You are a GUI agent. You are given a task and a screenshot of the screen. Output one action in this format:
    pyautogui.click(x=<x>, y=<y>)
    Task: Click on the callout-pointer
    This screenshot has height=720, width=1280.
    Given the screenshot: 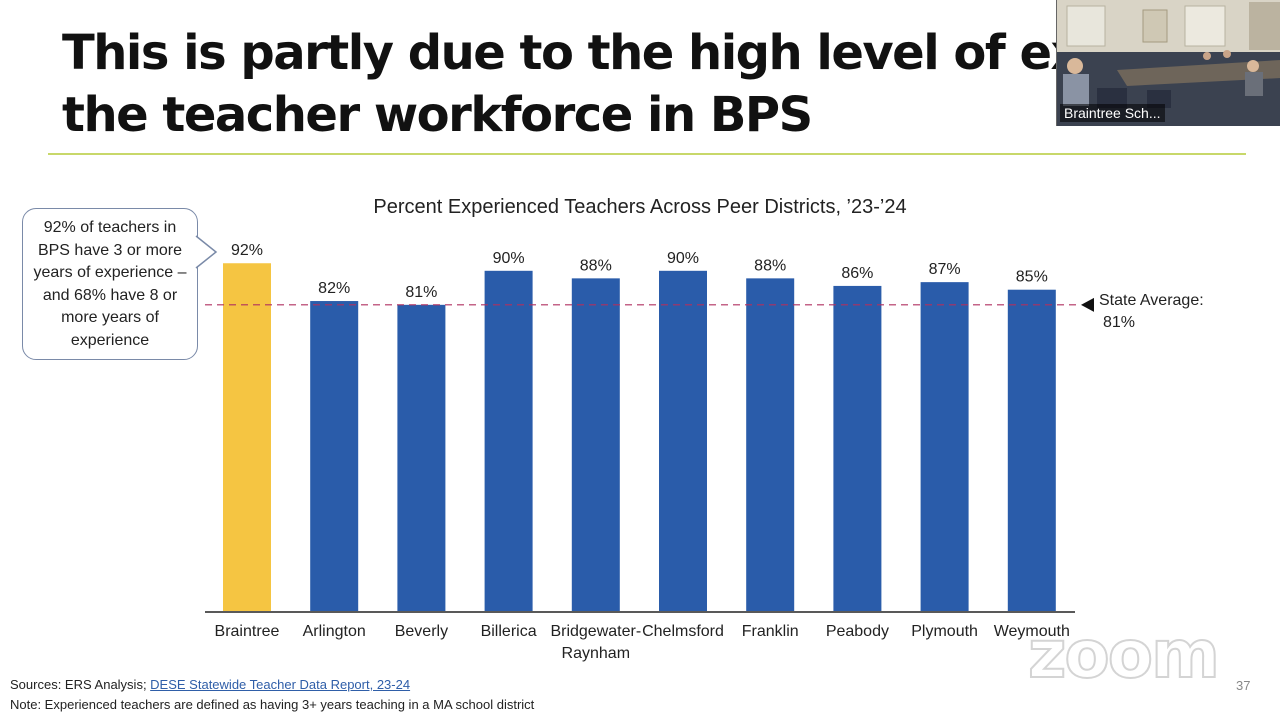 What is the action you would take?
    pyautogui.click(x=206, y=252)
    